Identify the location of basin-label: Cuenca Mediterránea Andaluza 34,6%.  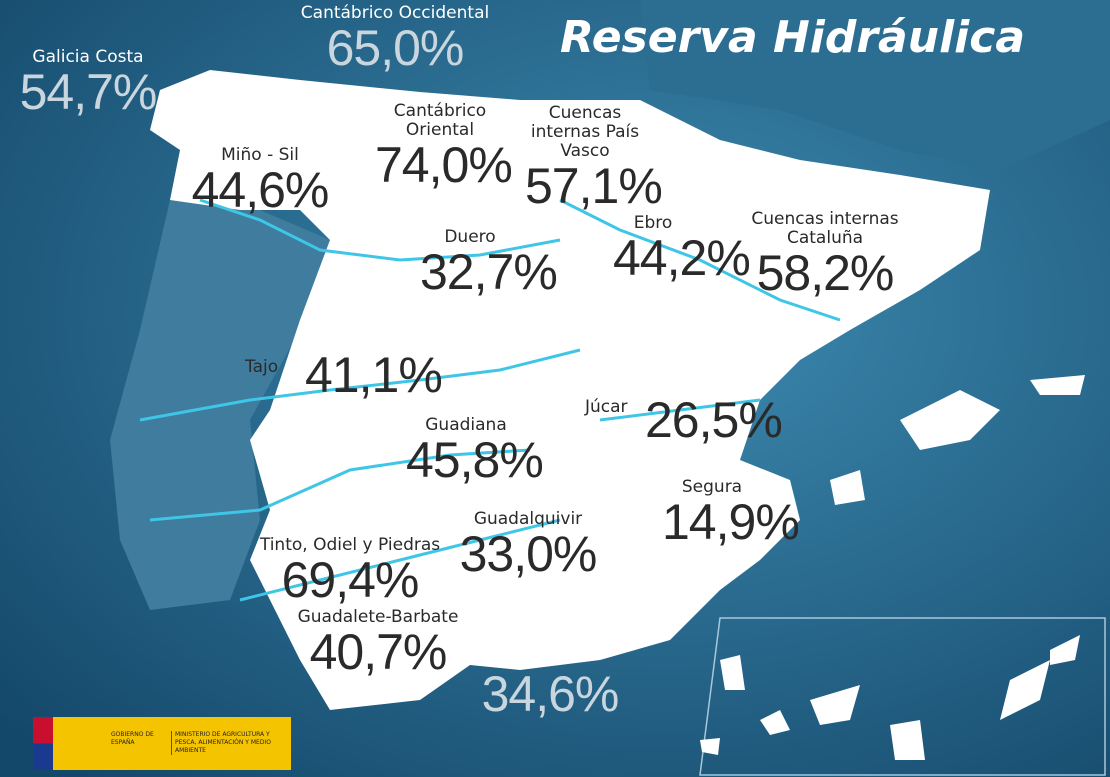
(550, 662).